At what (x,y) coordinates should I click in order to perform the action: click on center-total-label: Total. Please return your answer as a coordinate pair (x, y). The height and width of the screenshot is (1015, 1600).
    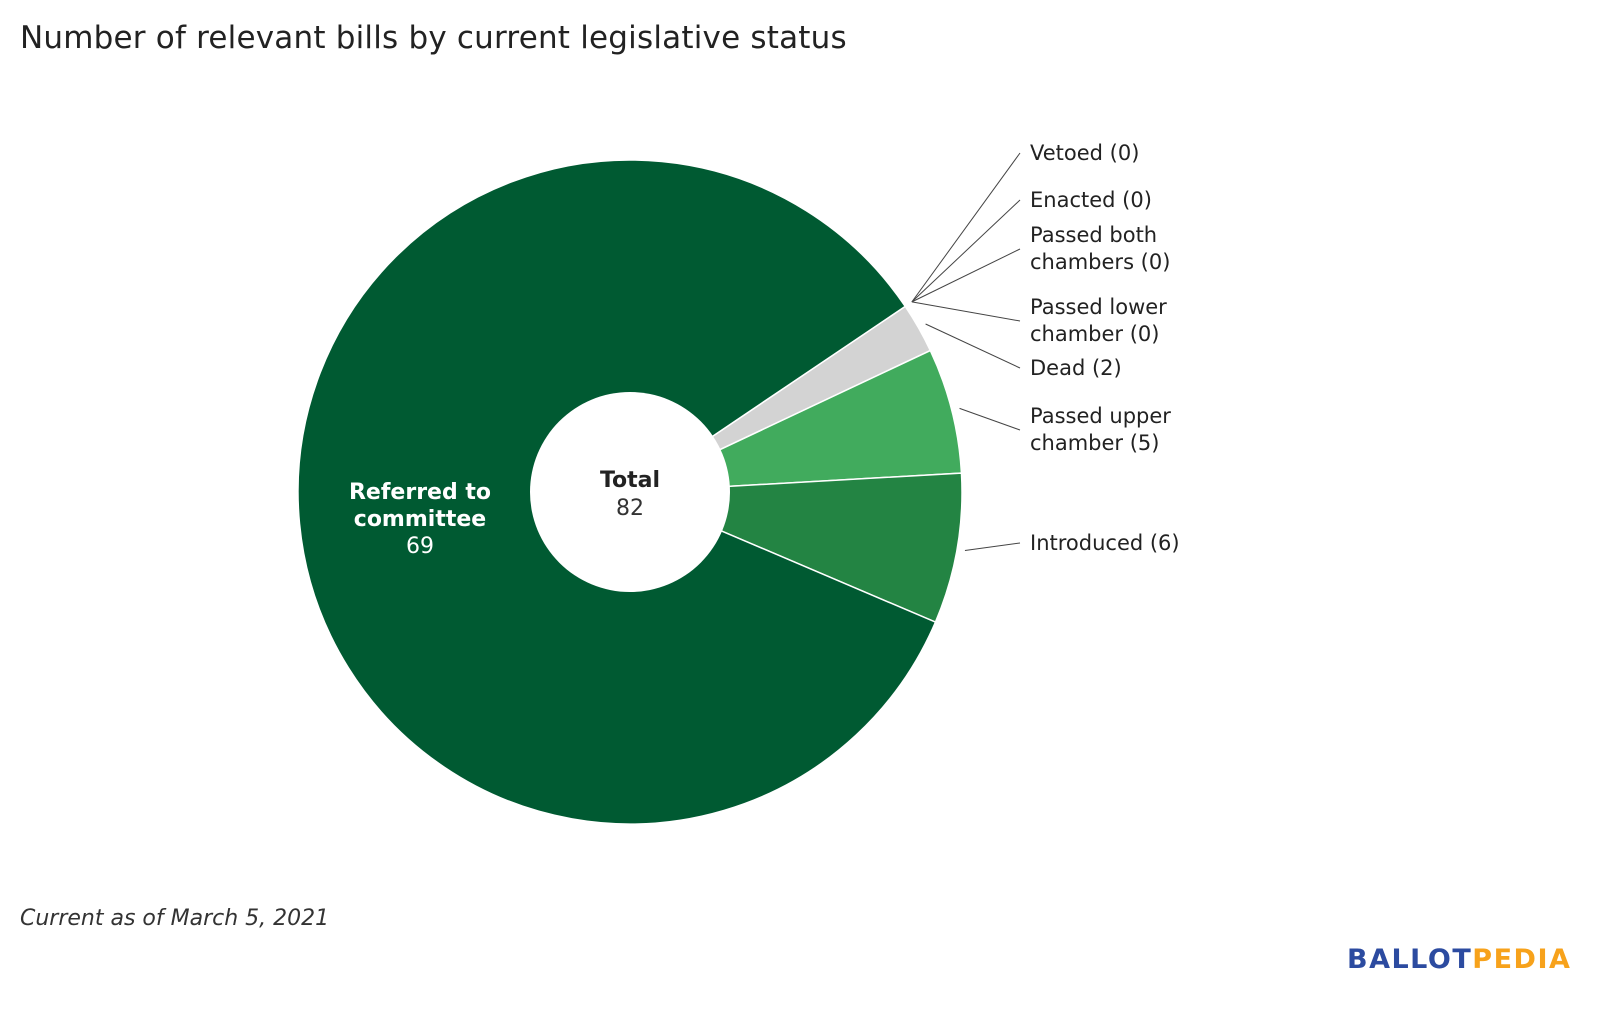
    Looking at the image, I should click on (630, 480).